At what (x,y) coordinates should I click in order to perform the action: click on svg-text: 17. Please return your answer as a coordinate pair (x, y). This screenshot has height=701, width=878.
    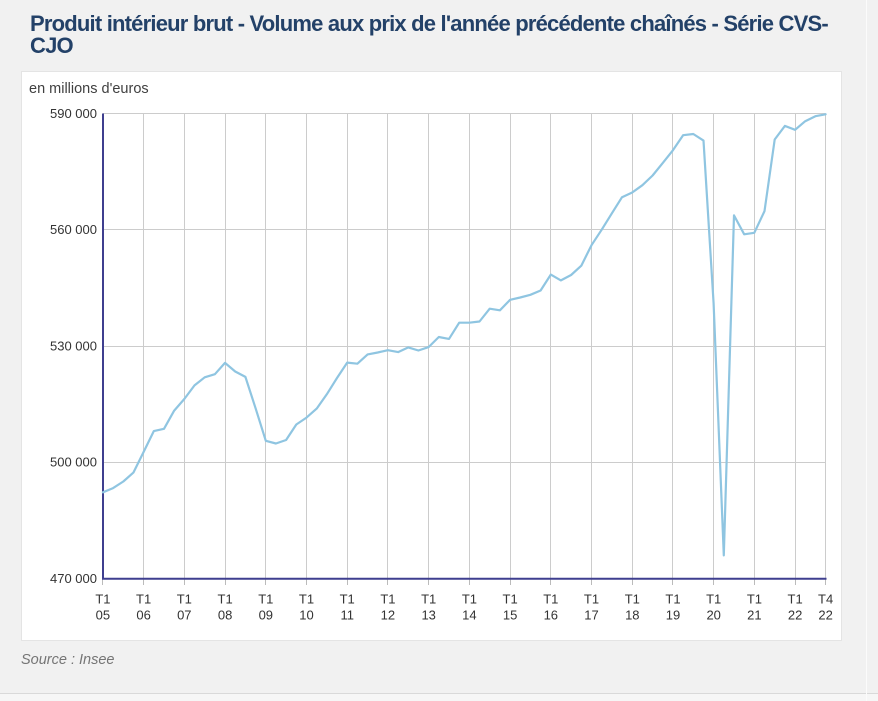
    Looking at the image, I should click on (591, 615).